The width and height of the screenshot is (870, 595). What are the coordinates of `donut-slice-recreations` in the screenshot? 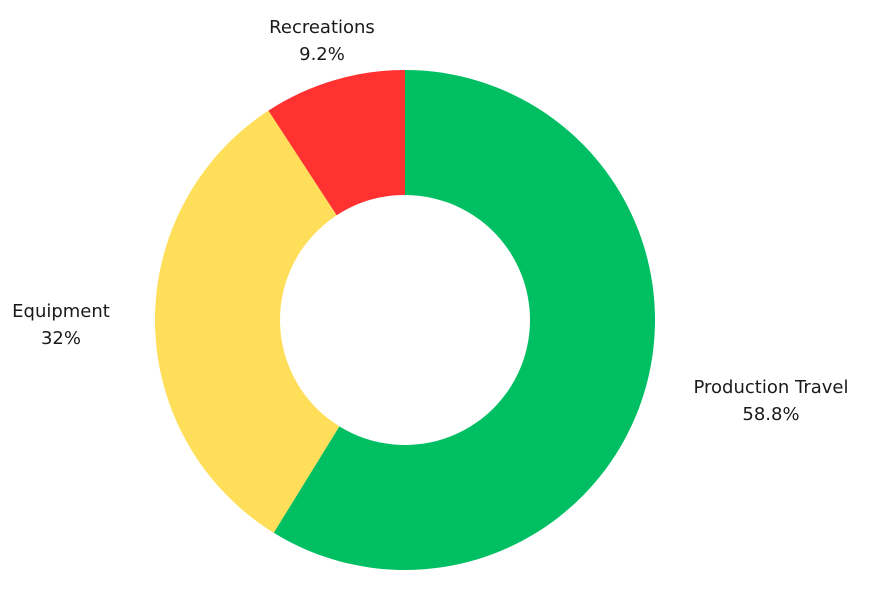 It's located at (336, 143).